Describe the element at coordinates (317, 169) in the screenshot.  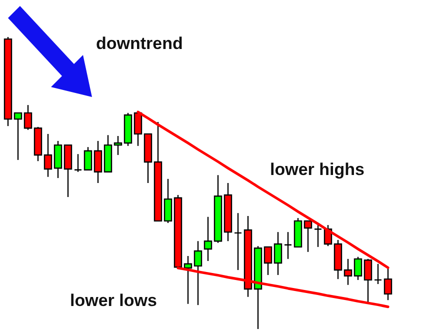
I see `annotation: lower highs` at that location.